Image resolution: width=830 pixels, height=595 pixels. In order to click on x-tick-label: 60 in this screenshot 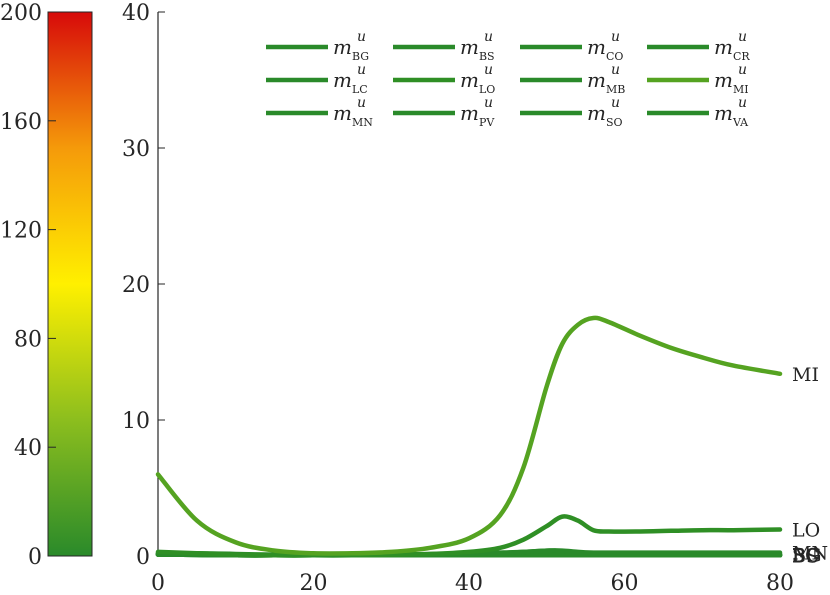, I will do `click(625, 583)`.